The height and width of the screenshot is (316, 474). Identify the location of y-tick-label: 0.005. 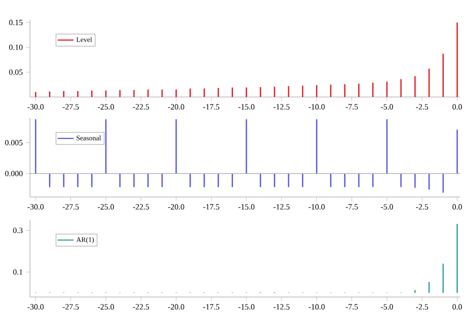
(14, 143).